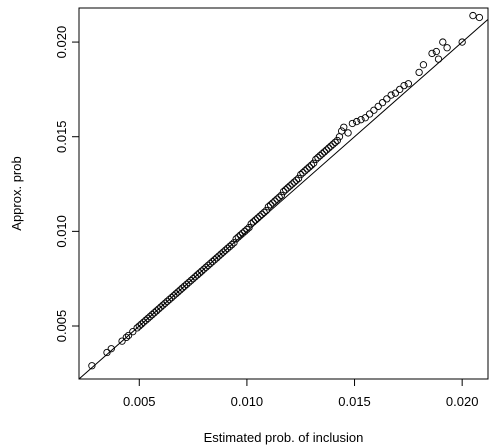  What do you see at coordinates (354, 401) in the screenshot?
I see `x-tick-label: 0.015` at bounding box center [354, 401].